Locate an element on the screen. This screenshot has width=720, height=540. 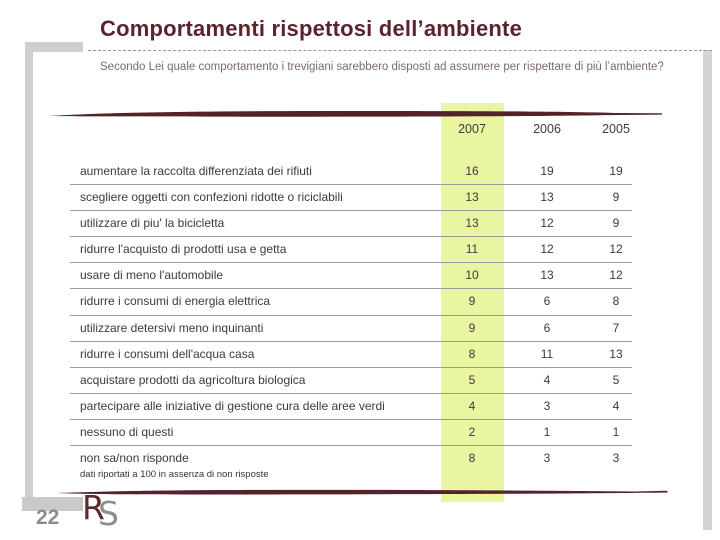
cell-2005: 1 is located at coordinates (616, 431).